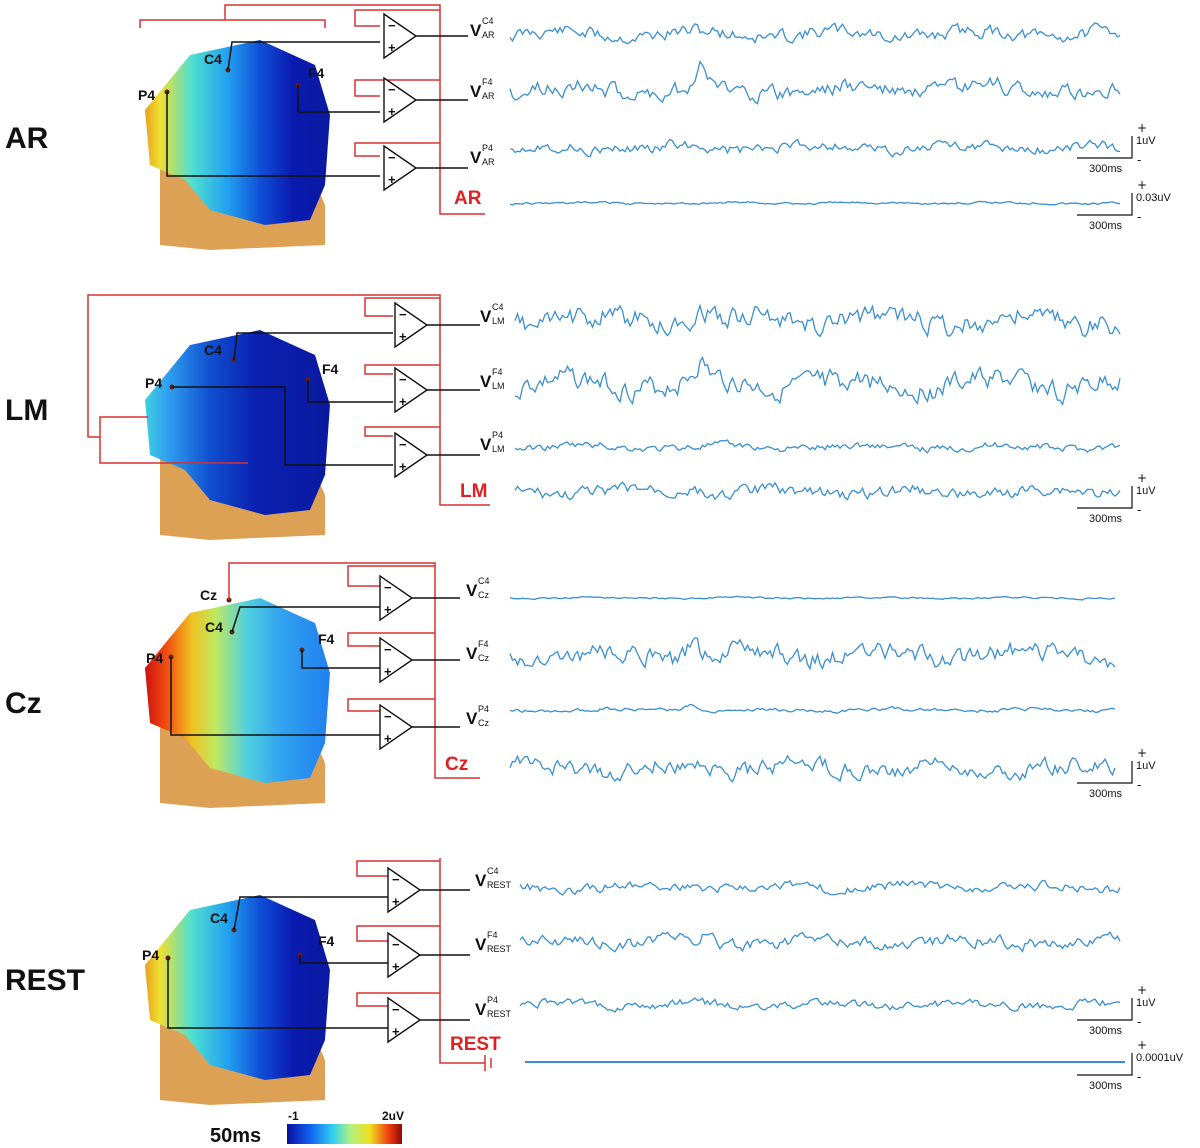 The image size is (1200, 1148). Describe the element at coordinates (1160, 1058) in the screenshot. I see `scale-bar-amplitude: 0.0001uV` at that location.